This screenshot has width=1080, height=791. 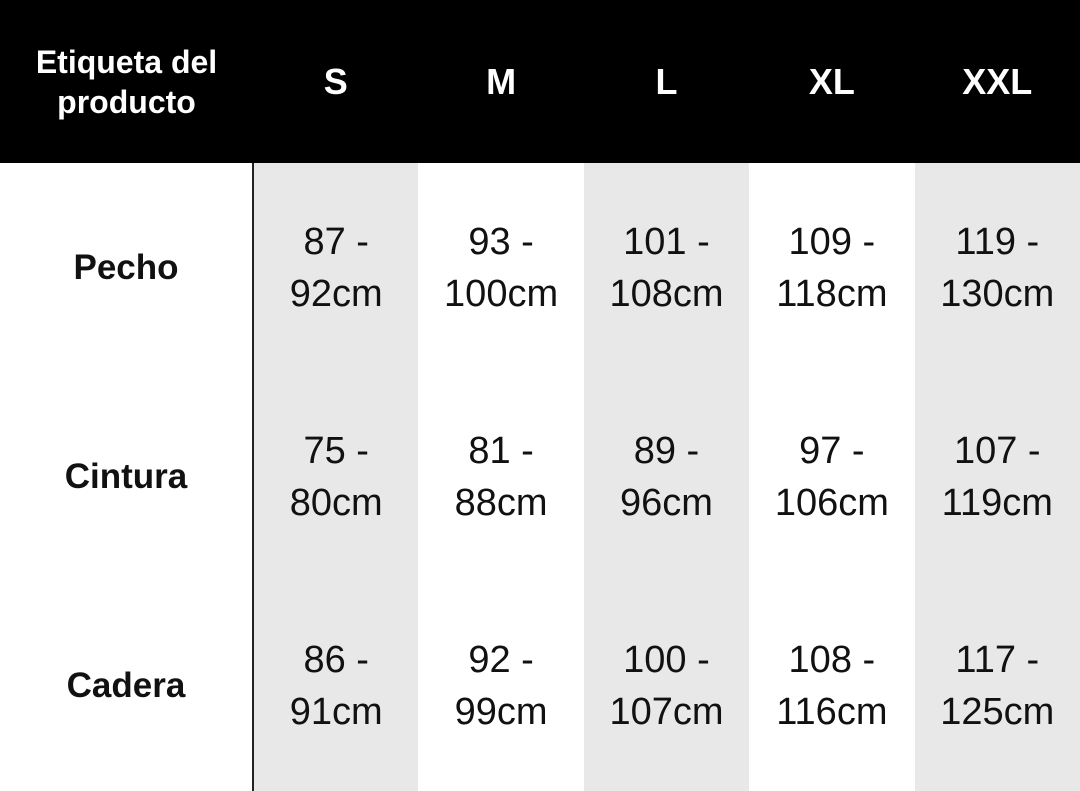 I want to click on cell-text: 87 - 92cm, so click(x=336, y=267).